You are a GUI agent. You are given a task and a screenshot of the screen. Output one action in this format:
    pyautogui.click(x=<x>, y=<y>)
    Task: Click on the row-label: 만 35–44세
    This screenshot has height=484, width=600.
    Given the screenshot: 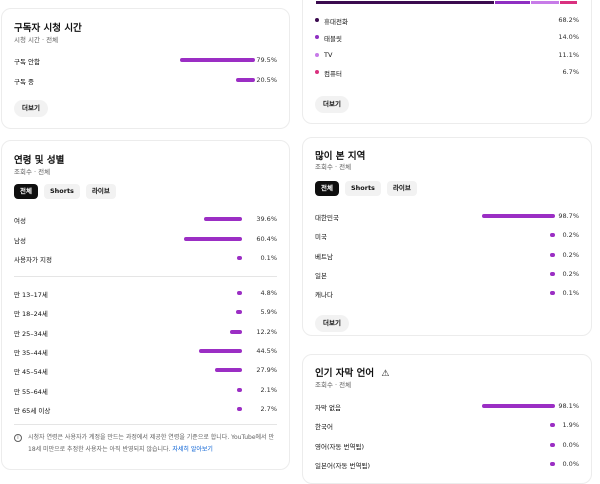 What is the action you would take?
    pyautogui.click(x=31, y=352)
    